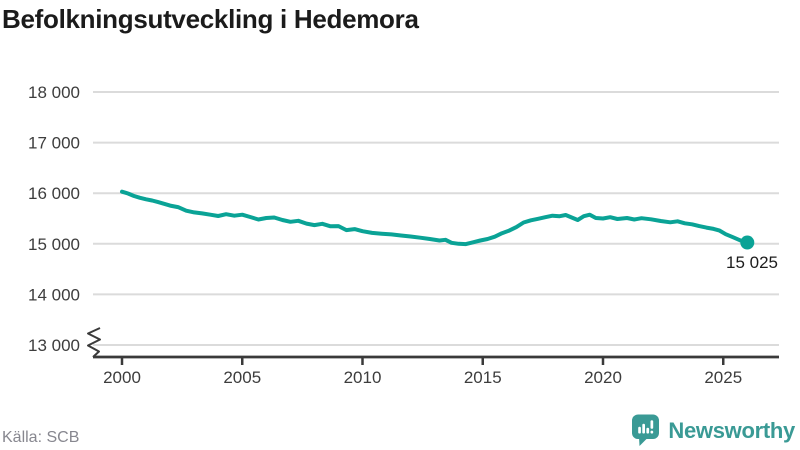 This screenshot has height=450, width=800. Describe the element at coordinates (41, 437) in the screenshot. I see `source-label: Källa: SCB` at that location.